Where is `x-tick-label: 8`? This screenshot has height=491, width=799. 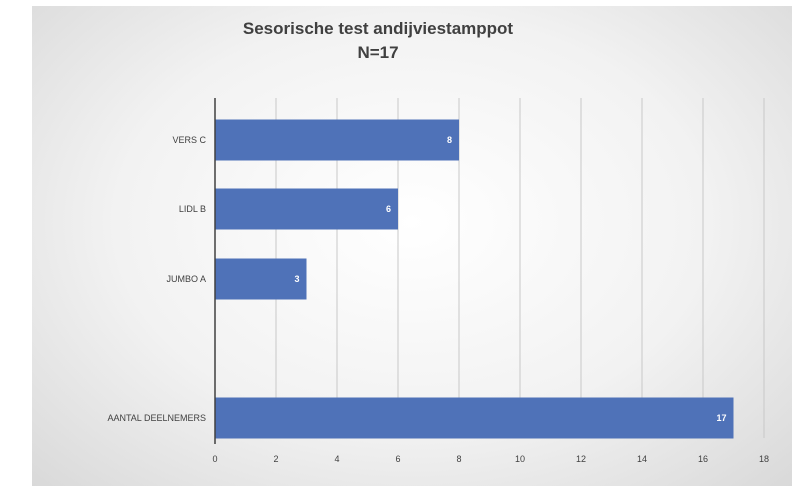 x-tick-label: 8 is located at coordinates (458, 459).